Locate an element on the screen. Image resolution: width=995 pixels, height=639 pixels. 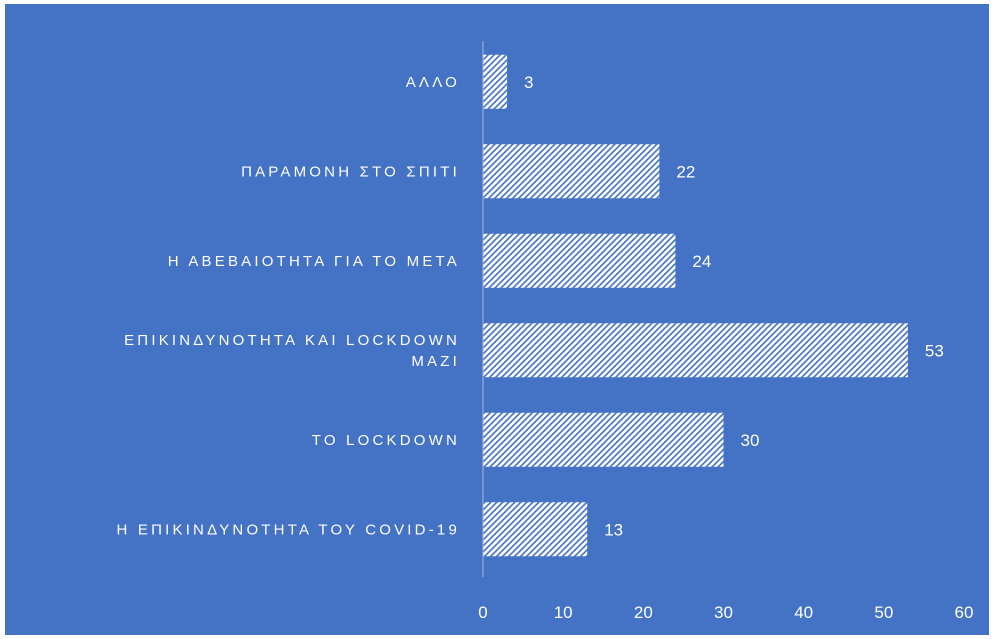
category-label: ΑΛΛΟ is located at coordinates (433, 82).